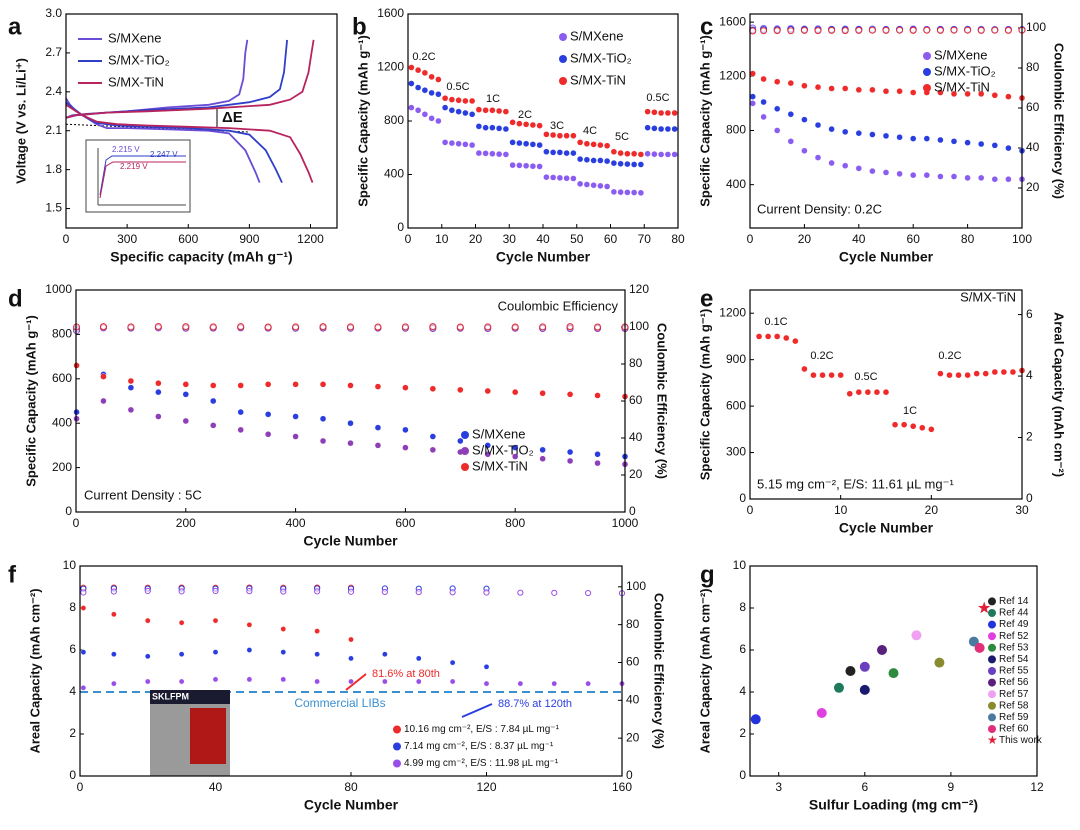  Describe the element at coordinates (1014, 636) in the screenshot. I see `legend-label: Ref 52` at that location.